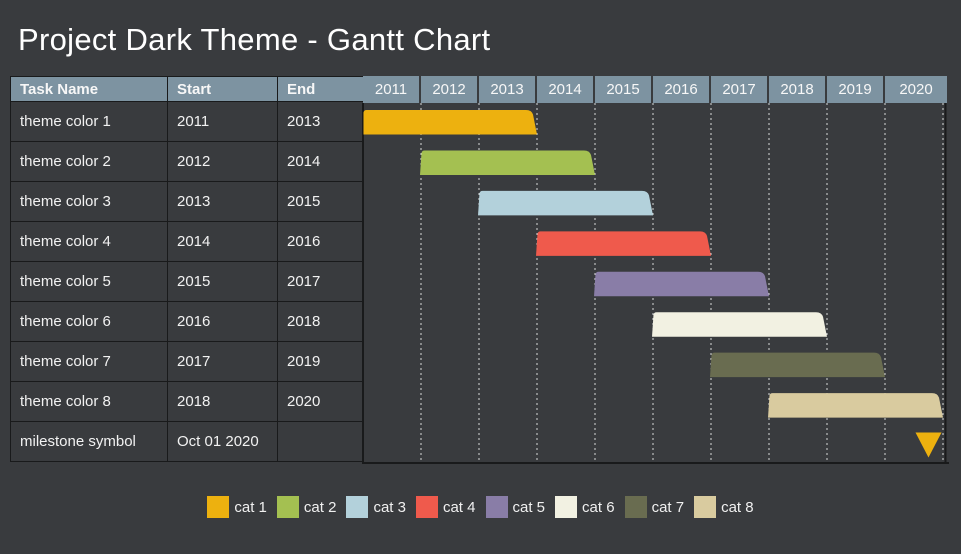  I want to click on legend-label: cat 2, so click(320, 507).